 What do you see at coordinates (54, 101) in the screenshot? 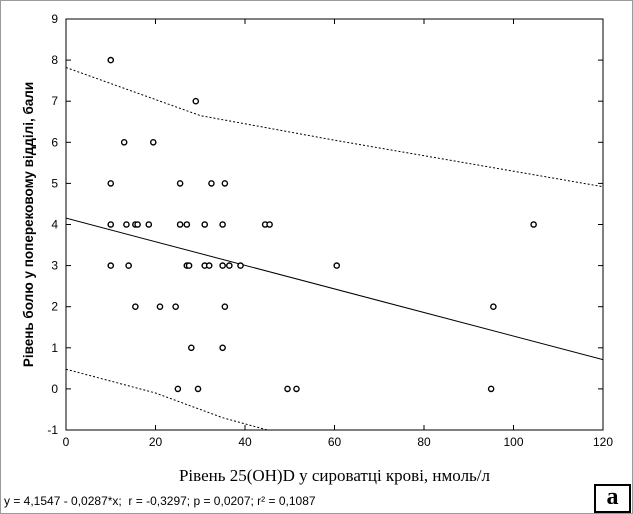
I see `y-tick-label: 7` at bounding box center [54, 101].